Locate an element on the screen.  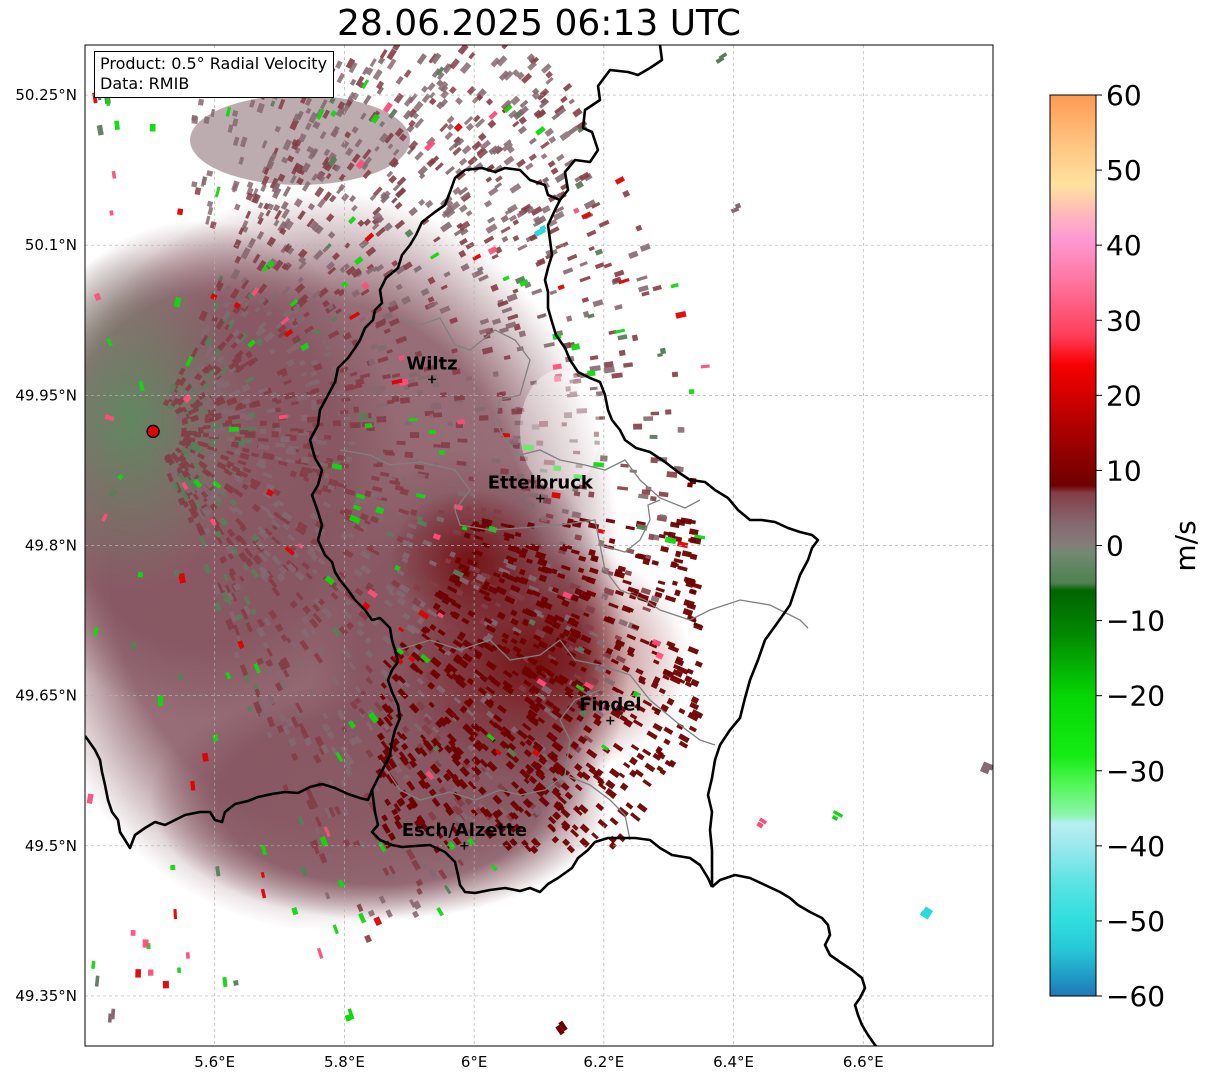
data-source-label: Data: RMIB is located at coordinates (145, 83).